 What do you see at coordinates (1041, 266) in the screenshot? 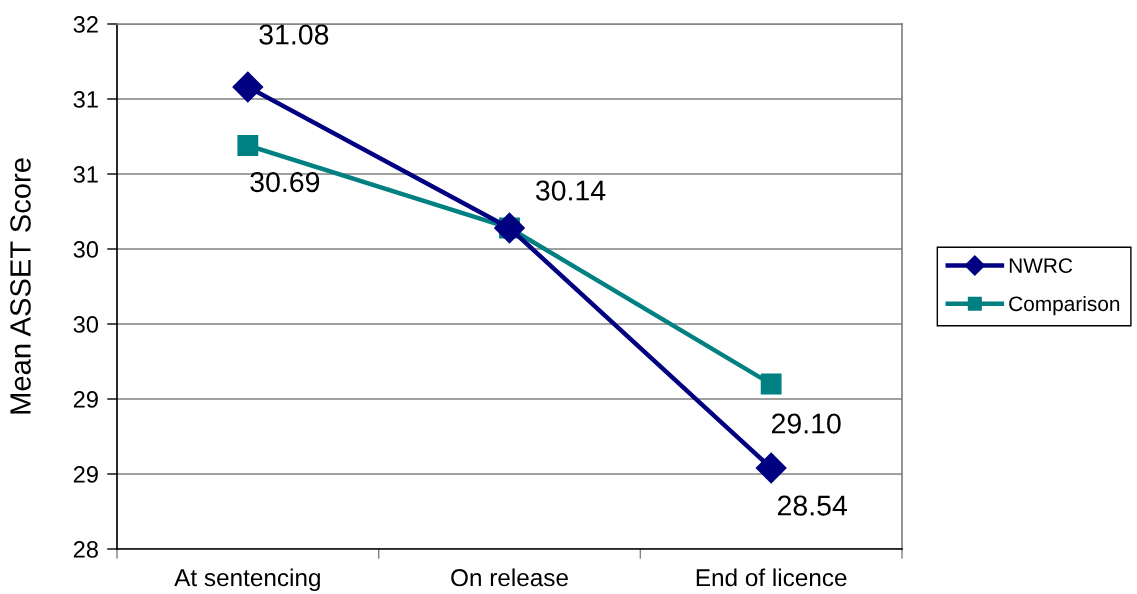
I see `legend-label: NWRC` at bounding box center [1041, 266].